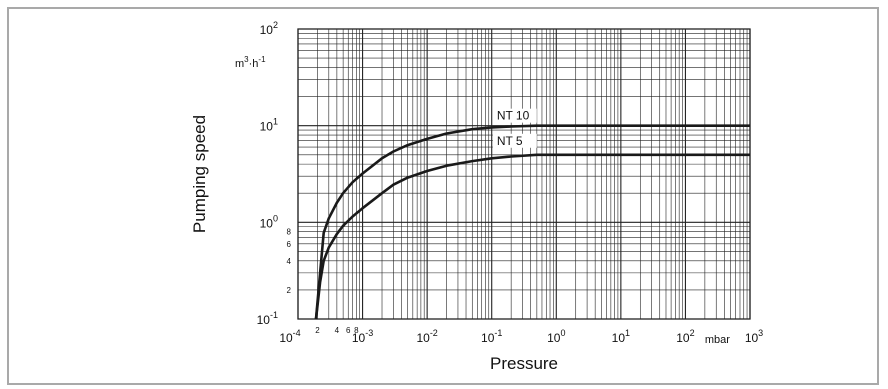 The height and width of the screenshot is (389, 888). I want to click on x-axis-unit: mbar, so click(717, 340).